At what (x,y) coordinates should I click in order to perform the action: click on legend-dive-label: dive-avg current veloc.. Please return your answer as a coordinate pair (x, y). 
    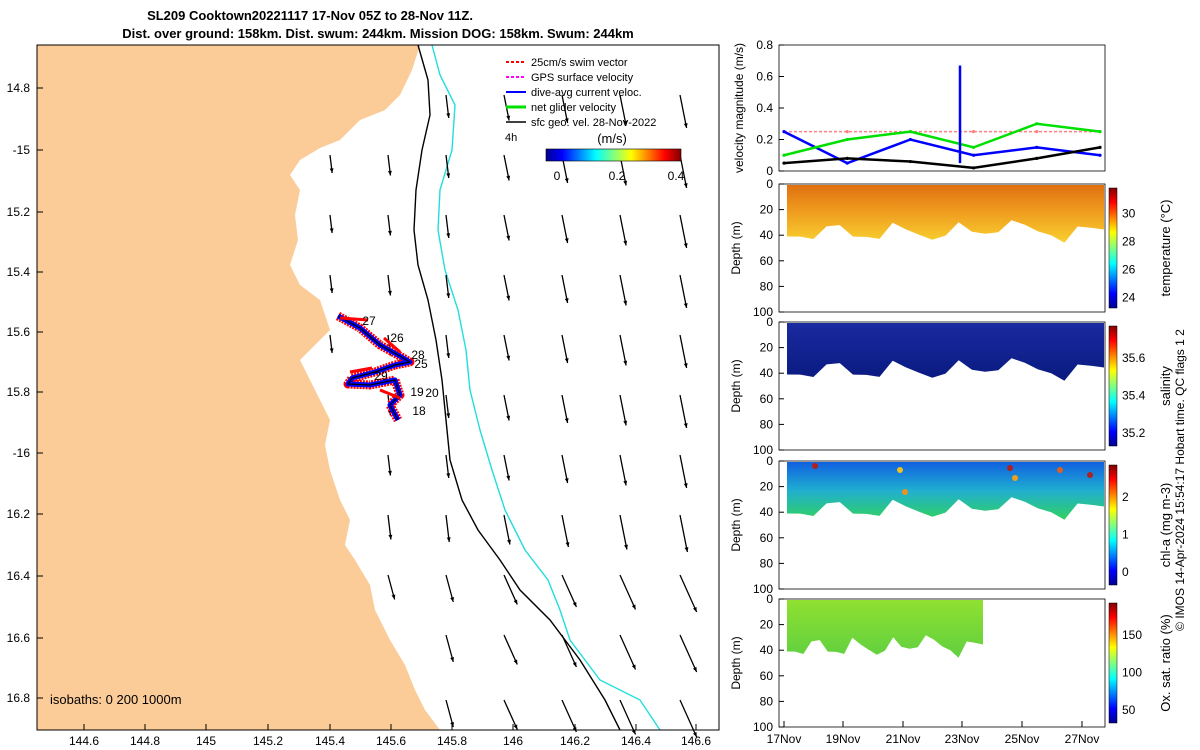
    Looking at the image, I should click on (586, 93).